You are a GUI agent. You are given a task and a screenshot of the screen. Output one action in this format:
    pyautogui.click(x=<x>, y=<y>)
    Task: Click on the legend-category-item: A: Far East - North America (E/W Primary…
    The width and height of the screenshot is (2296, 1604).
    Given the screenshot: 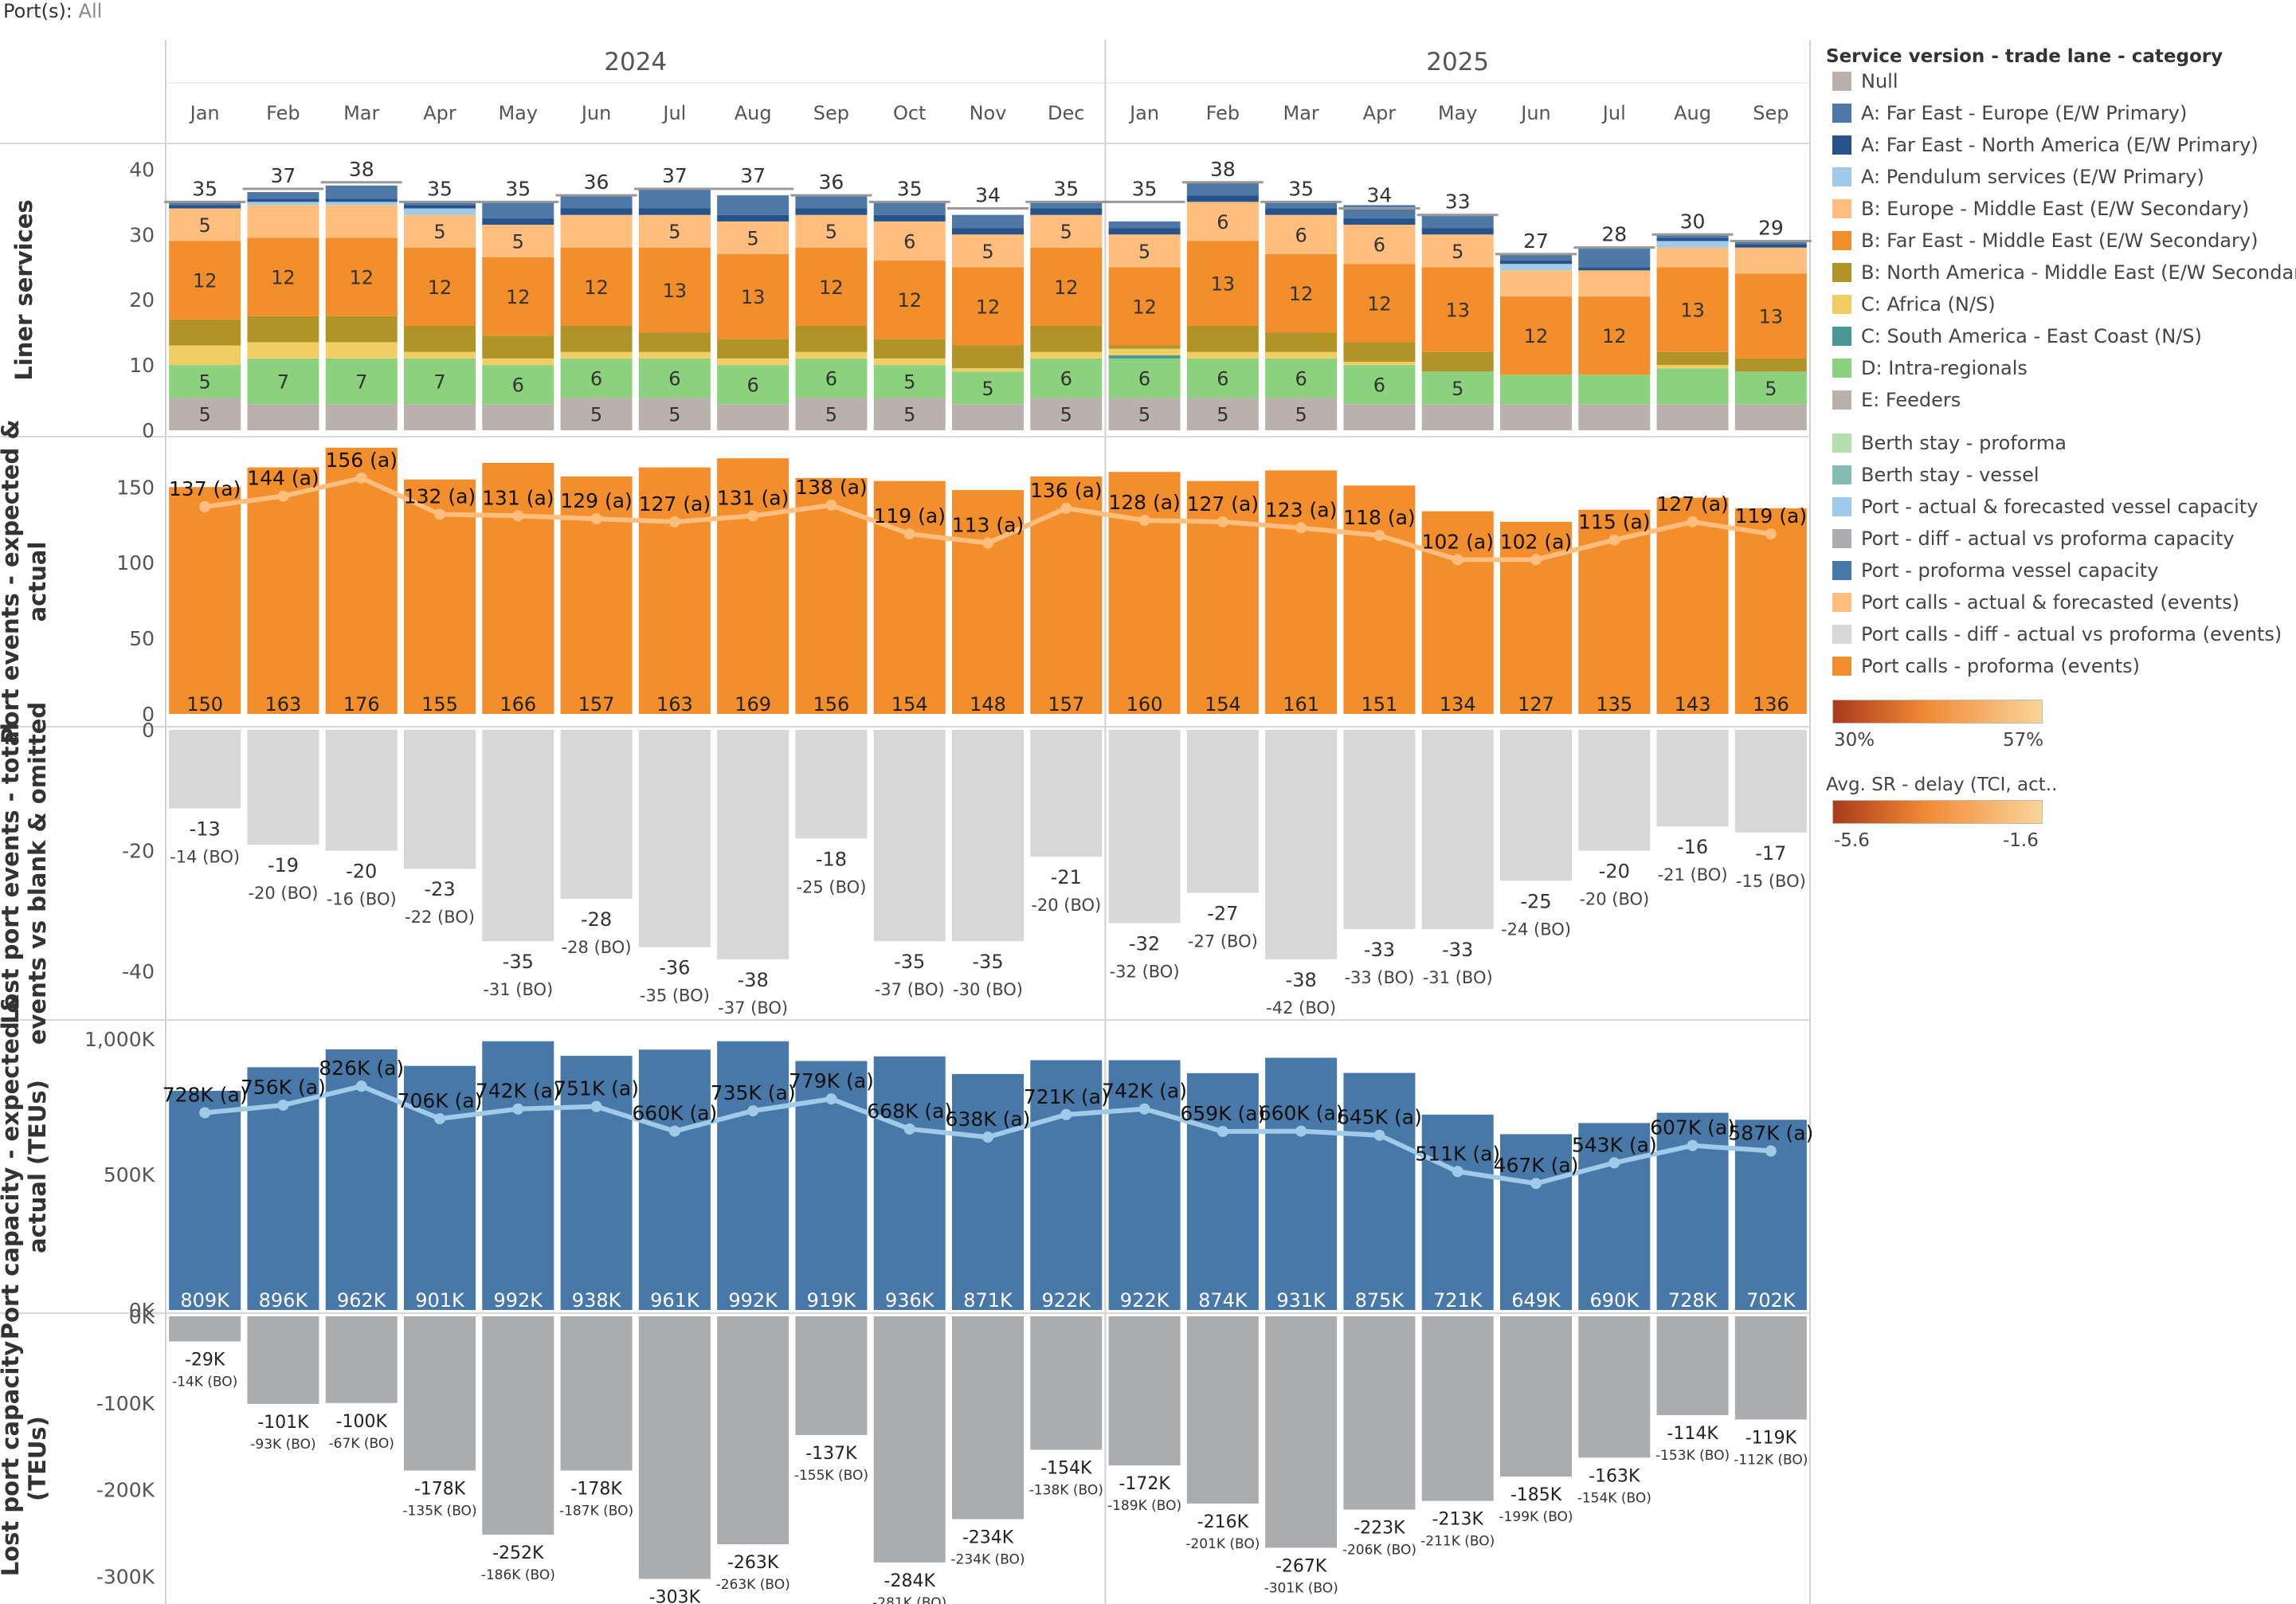 What is the action you would take?
    pyautogui.click(x=2059, y=147)
    